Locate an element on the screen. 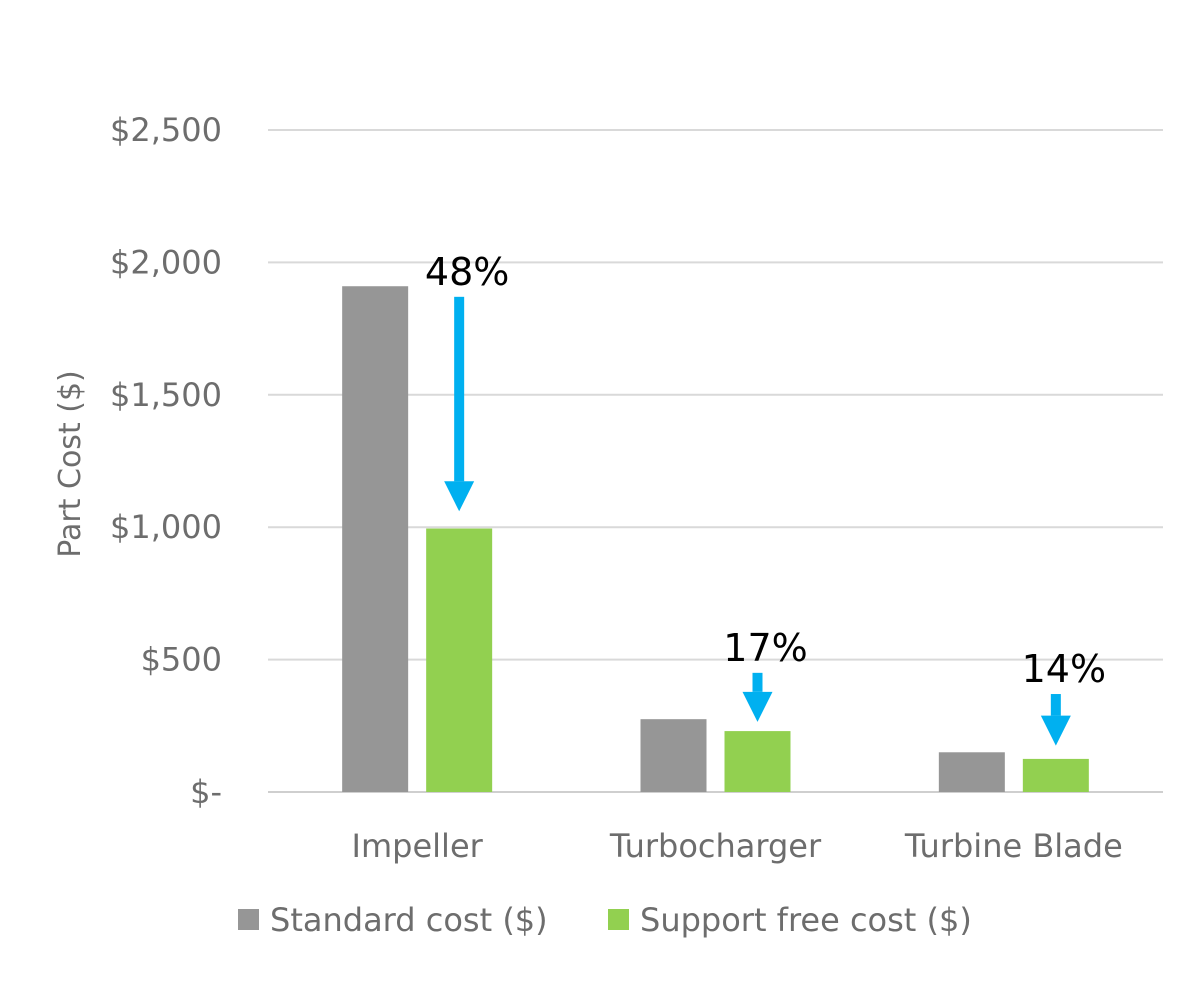 Image resolution: width=1200 pixels, height=983 pixels. y-axis-tick-labels: $- $500 $1,000 $1,500 $2,000 $2,500 is located at coordinates (166, 461).